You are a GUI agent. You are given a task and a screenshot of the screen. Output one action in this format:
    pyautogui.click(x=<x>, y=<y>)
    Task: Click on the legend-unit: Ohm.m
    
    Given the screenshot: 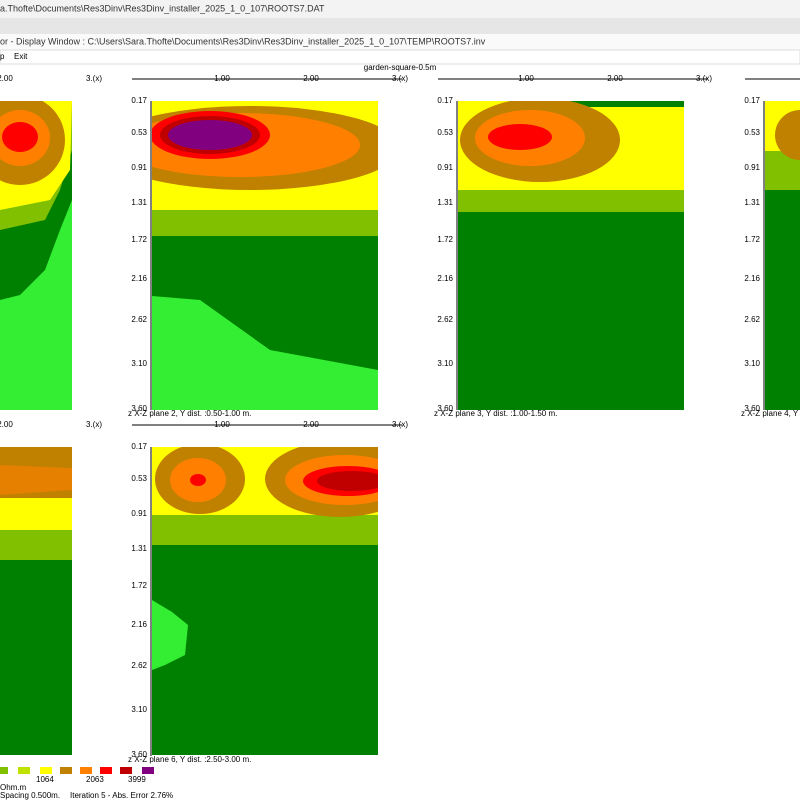 What is the action you would take?
    pyautogui.click(x=13, y=787)
    